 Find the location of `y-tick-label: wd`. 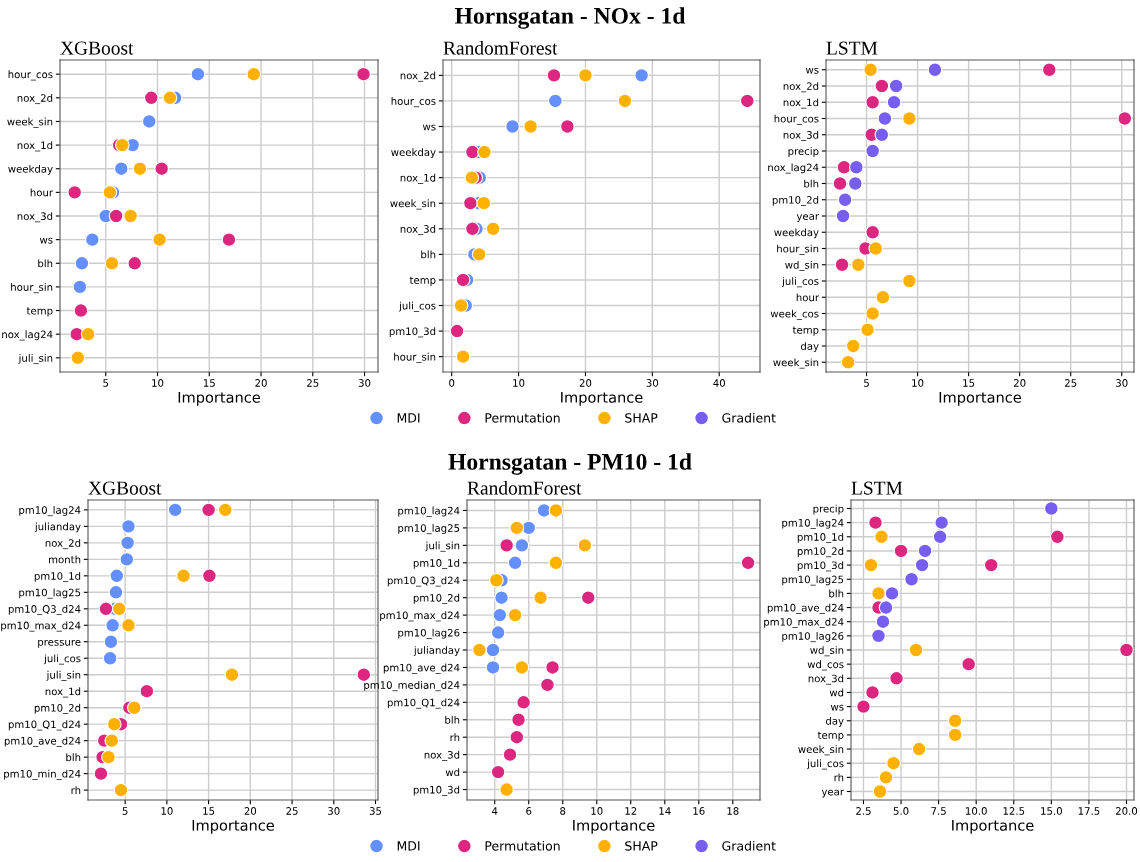

y-tick-label: wd is located at coordinates (452, 772).